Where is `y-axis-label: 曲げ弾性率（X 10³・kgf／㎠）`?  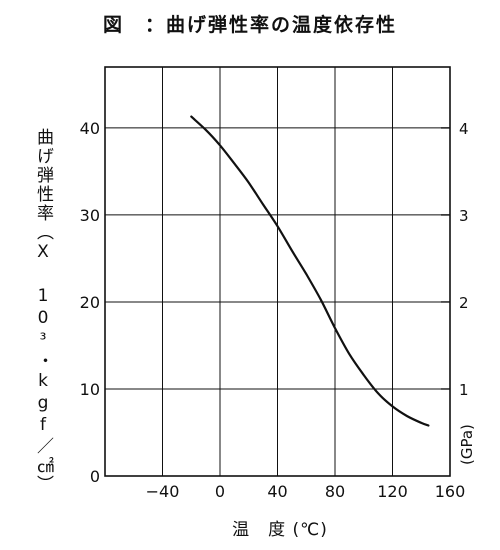
y-axis-label: 曲げ弾性率（X 10³・kgf／㎠） is located at coordinates (43, 311).